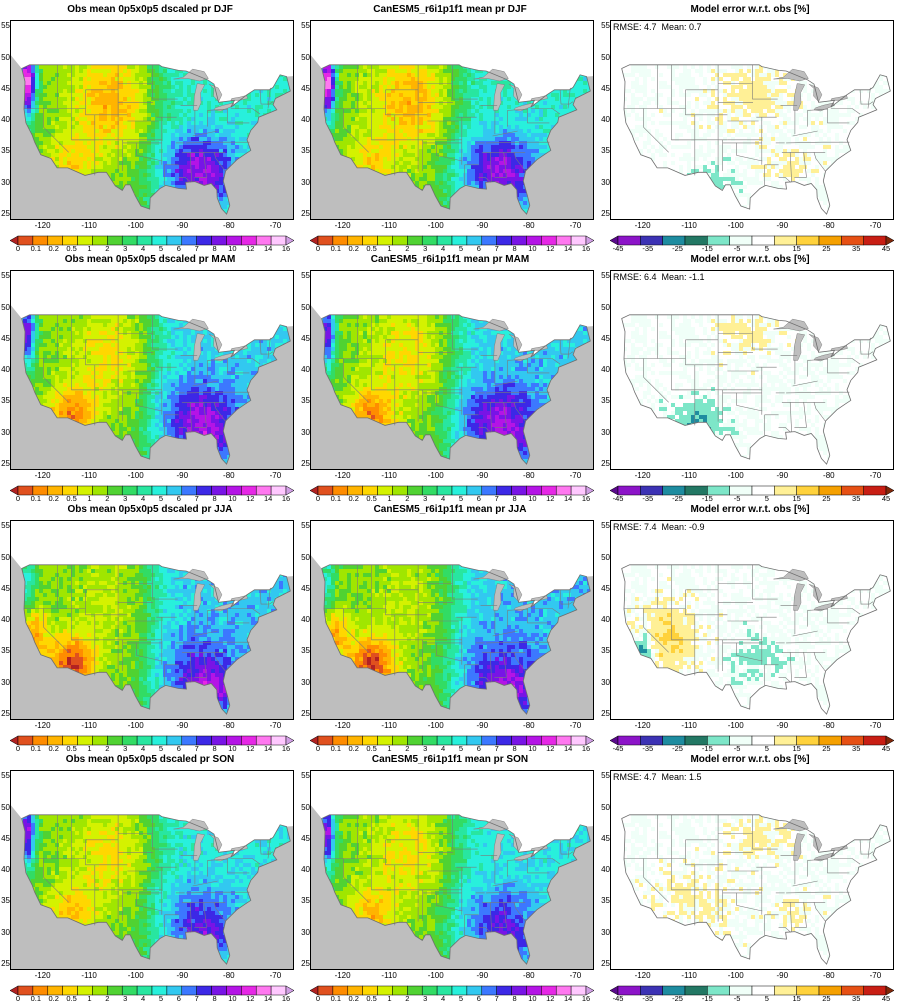  Describe the element at coordinates (232, 998) in the screenshot. I see `colorbar-tick-label: 10` at that location.